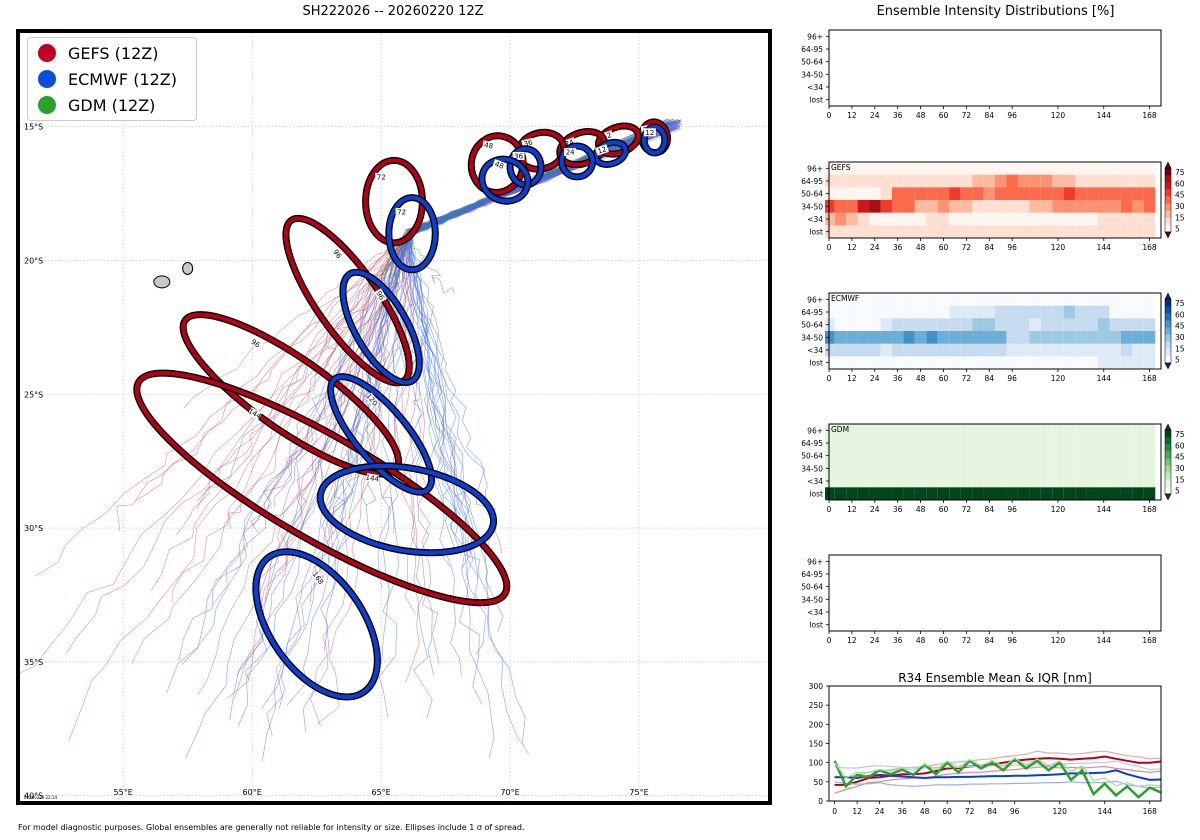 This screenshot has height=840, width=1200. Describe the element at coordinates (1168, 331) in the screenshot. I see `colorbar-frame` at that location.